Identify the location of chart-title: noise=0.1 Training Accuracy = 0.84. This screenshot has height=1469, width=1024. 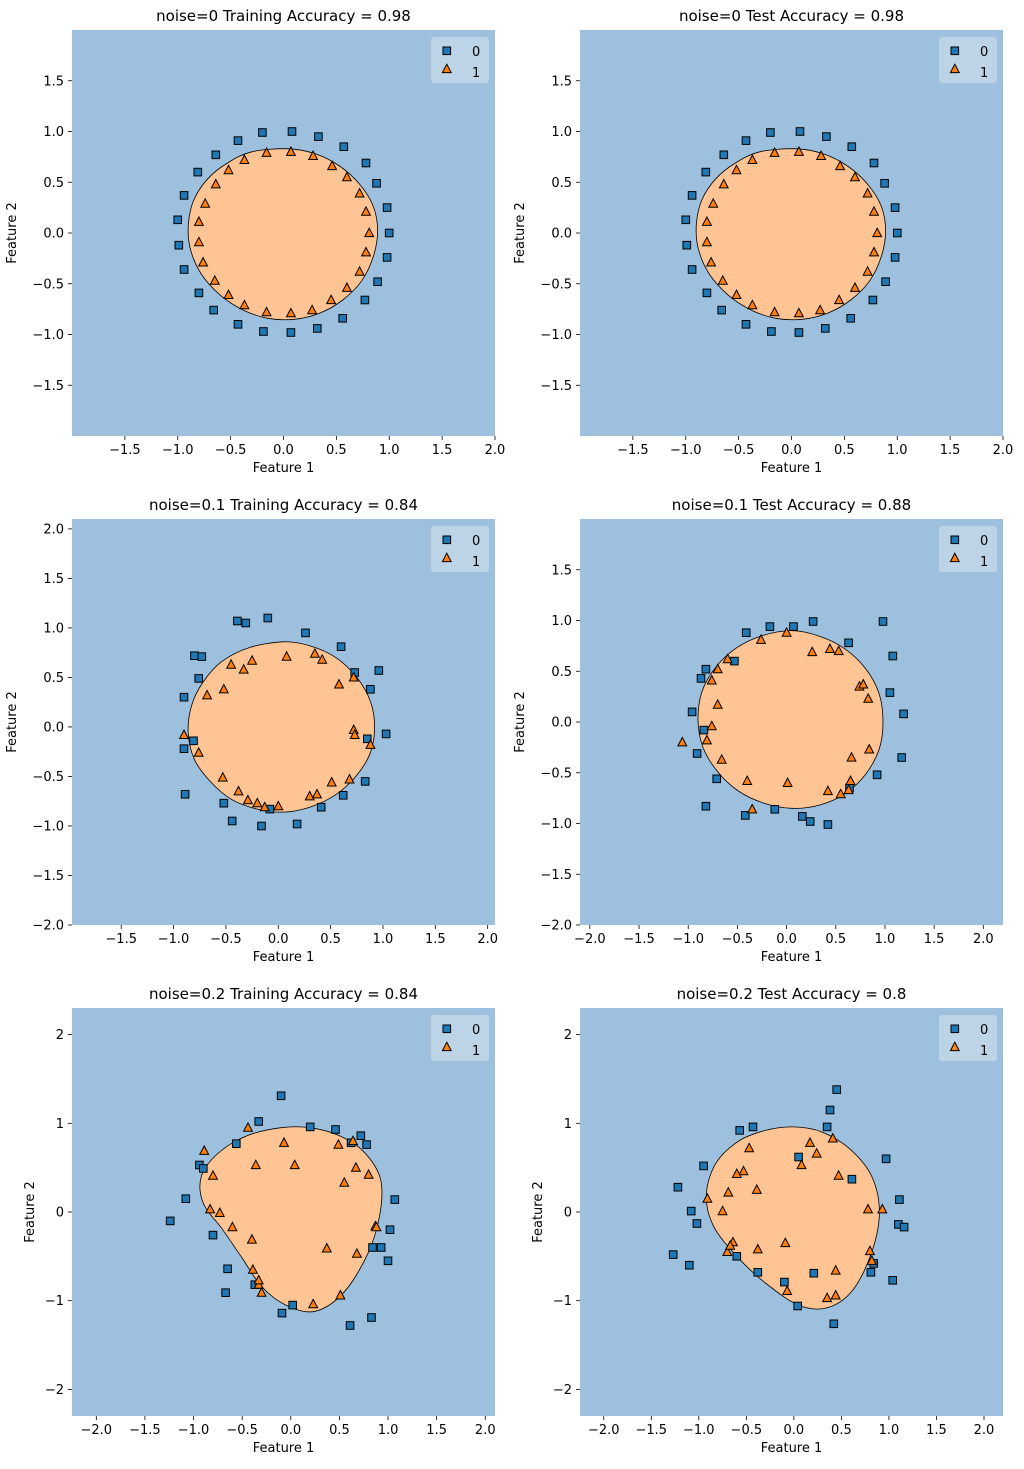
(283, 505).